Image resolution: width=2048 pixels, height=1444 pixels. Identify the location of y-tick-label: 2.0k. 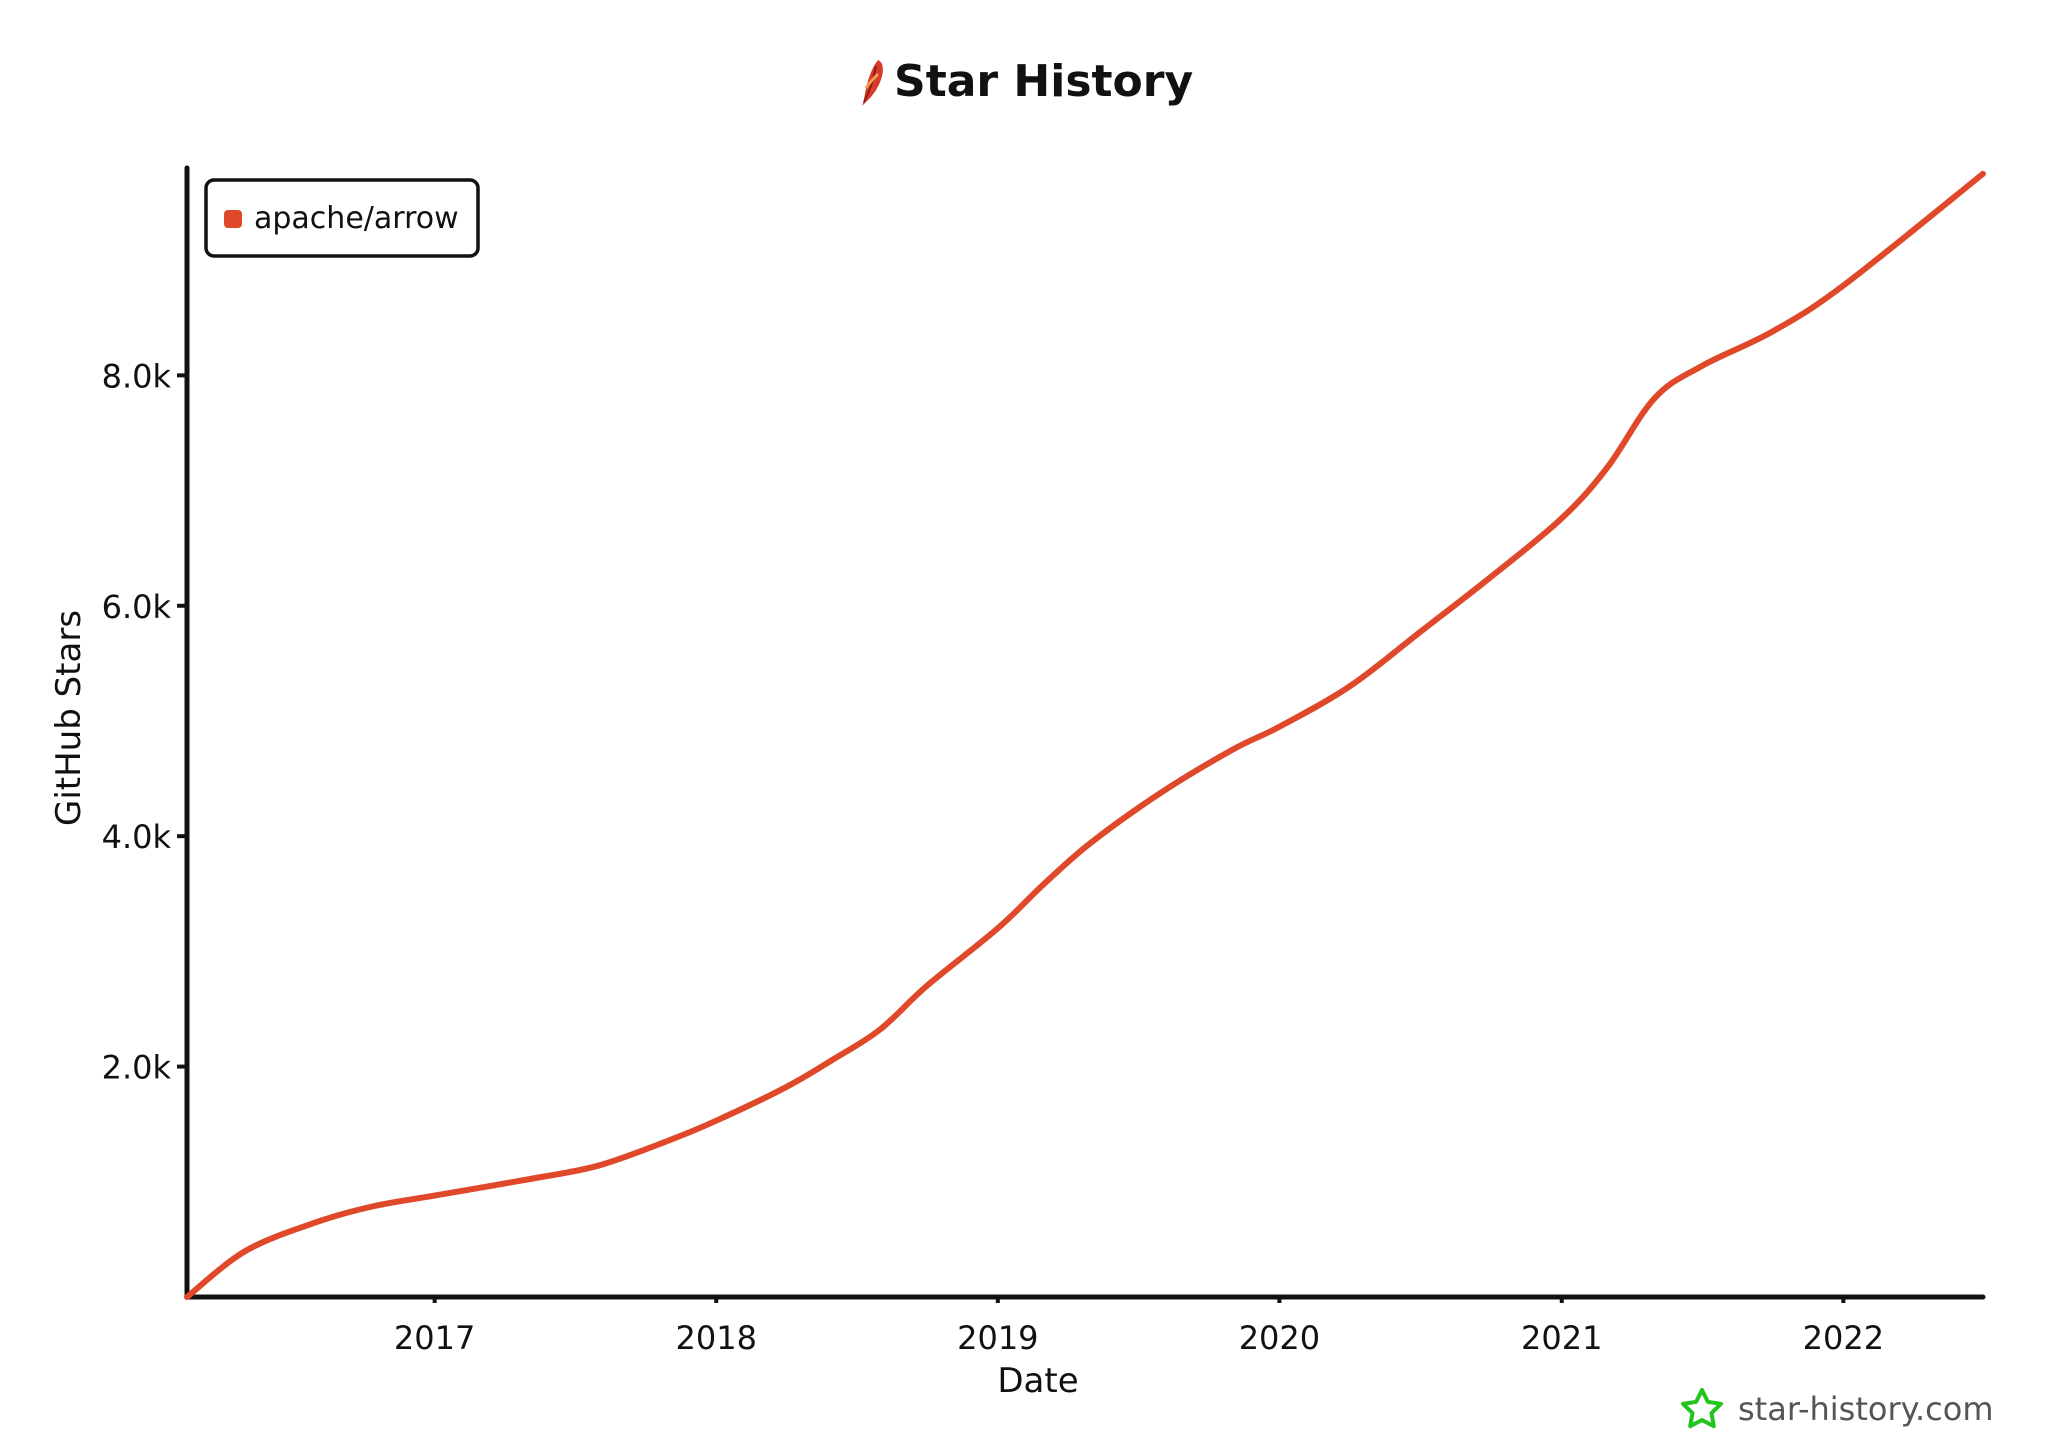
(137, 1068).